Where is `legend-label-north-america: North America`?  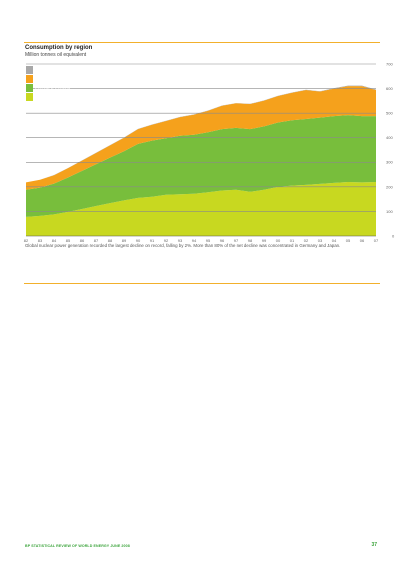 legend-label-north-america: North America is located at coordinates (49, 97).